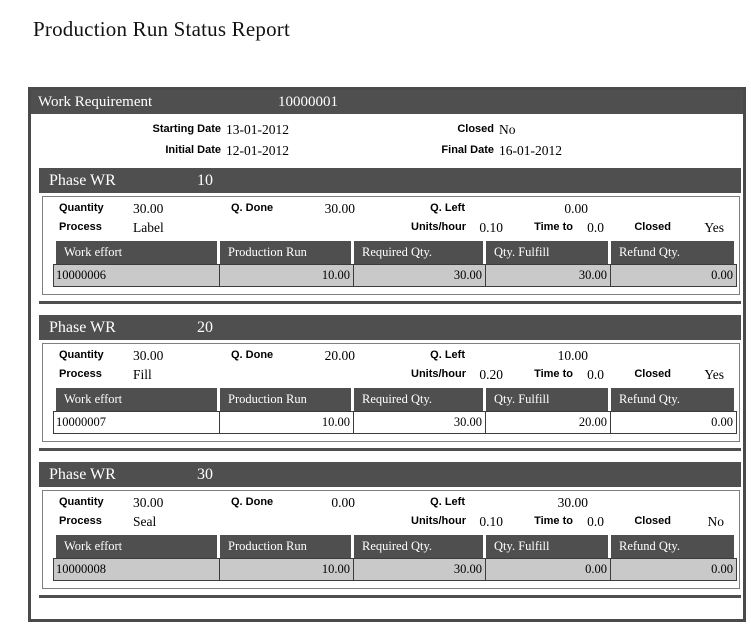 This screenshot has width=751, height=637. Describe the element at coordinates (137, 275) in the screenshot. I see `cell-work-effort: 10000006` at that location.